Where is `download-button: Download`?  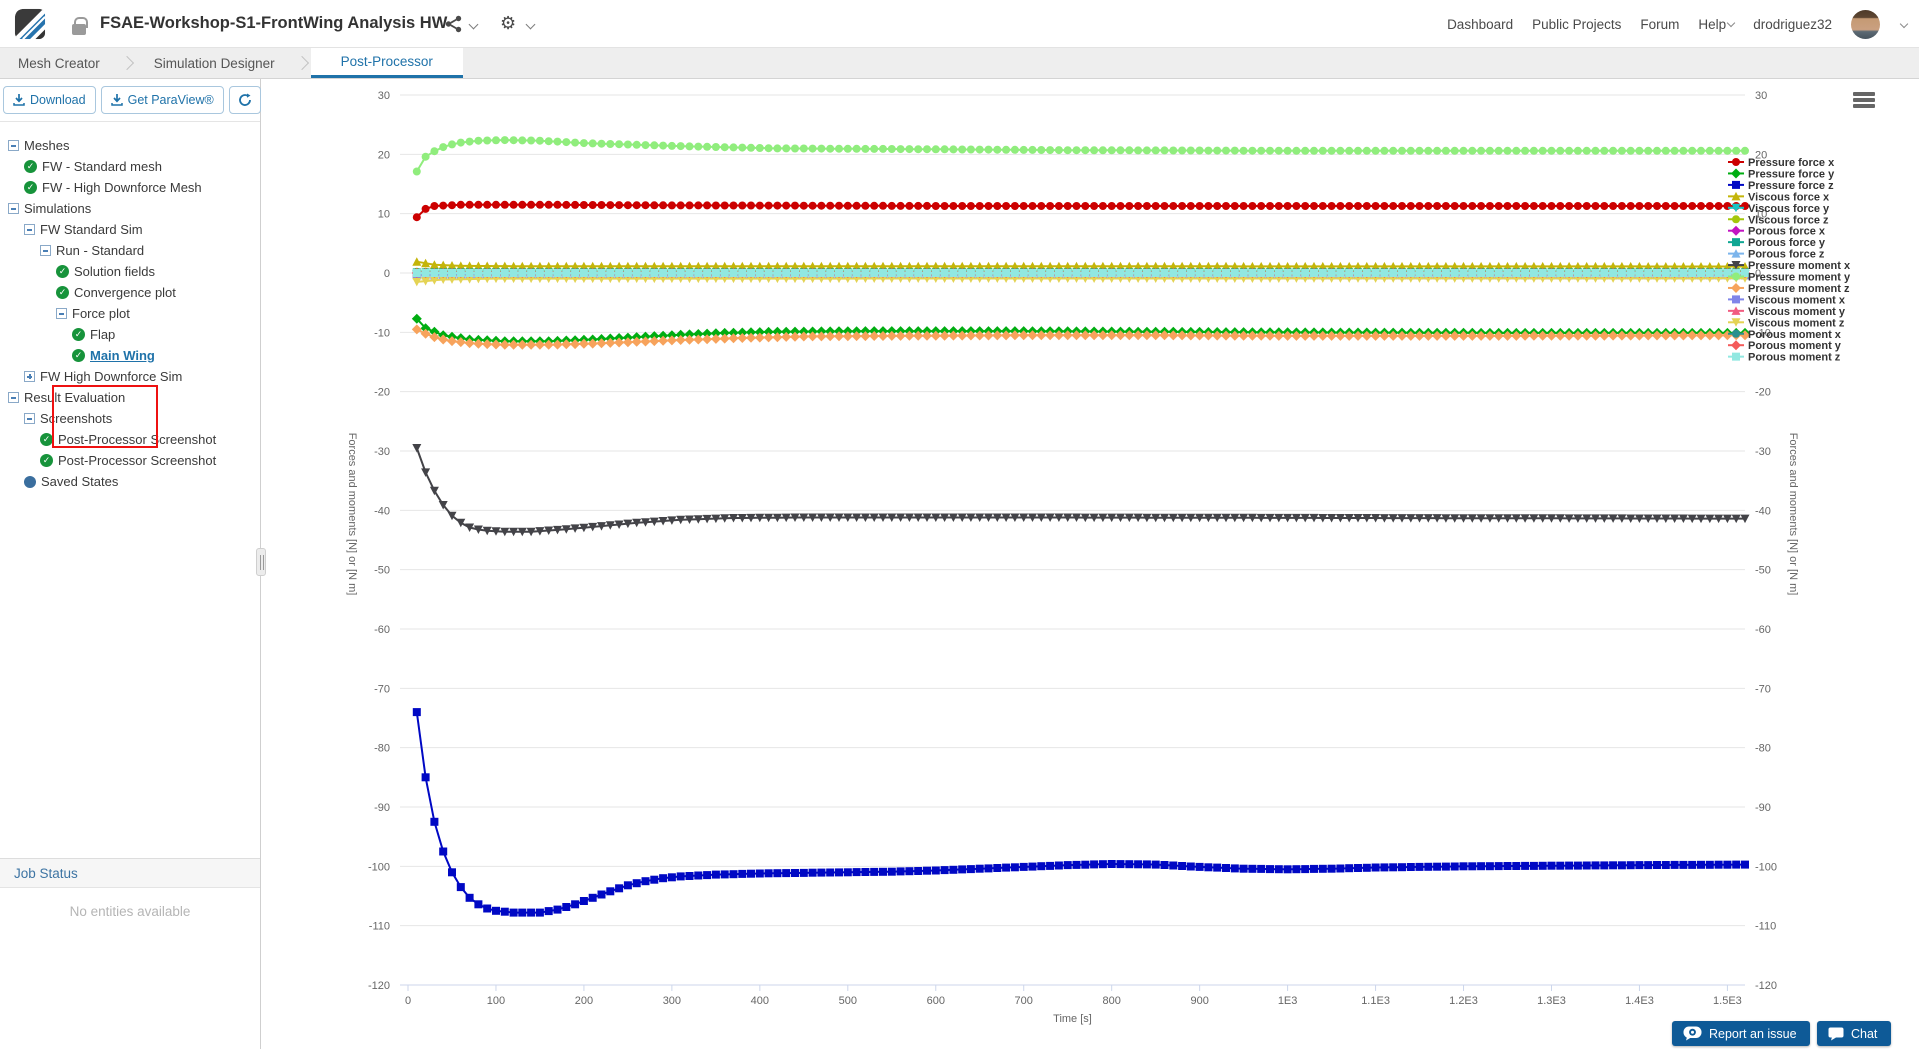
download-button: Download is located at coordinates (49, 100).